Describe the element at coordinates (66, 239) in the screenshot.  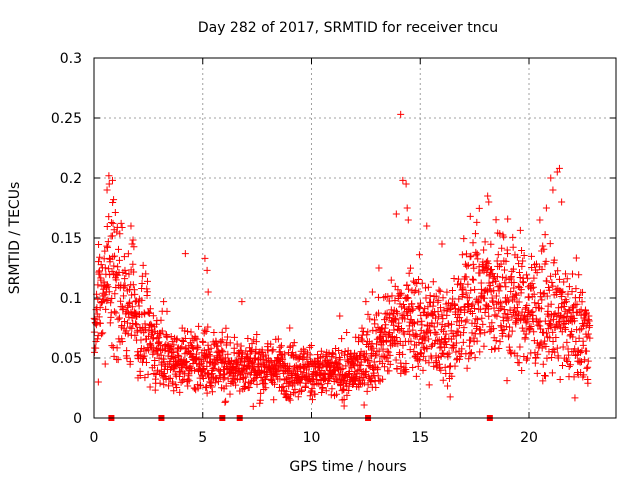
I see `y-tick-label: 0.15` at that location.